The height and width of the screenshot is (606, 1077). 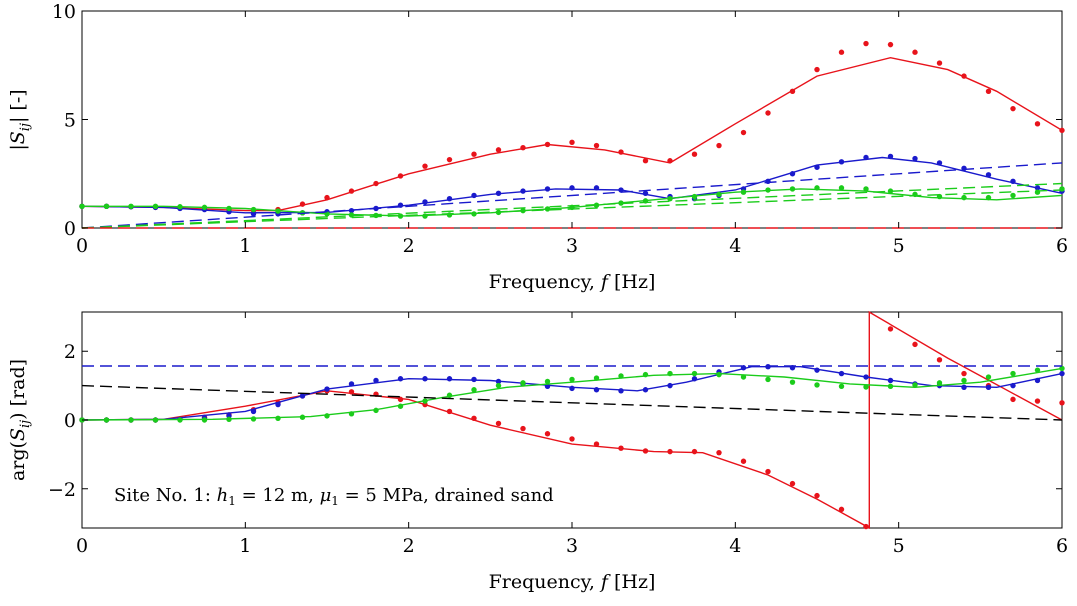 What do you see at coordinates (62, 490) in the screenshot?
I see `phase-y-tick-label-0: −2` at bounding box center [62, 490].